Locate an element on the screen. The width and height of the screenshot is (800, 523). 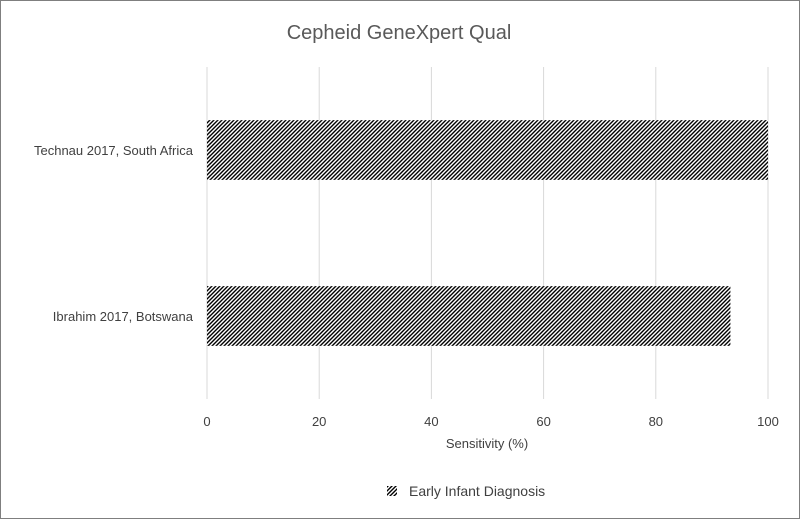
x-tick-label: 100 is located at coordinates (768, 421).